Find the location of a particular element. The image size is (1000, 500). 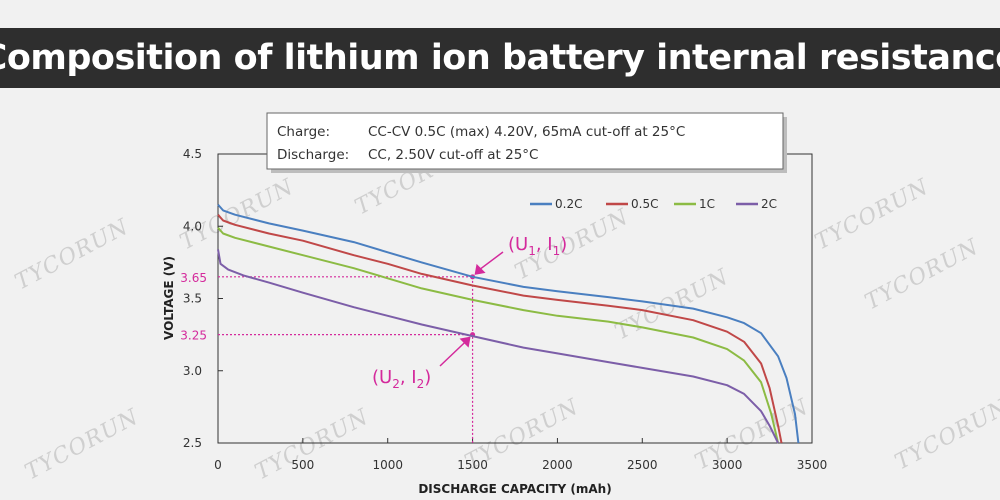

y-marker-label-lower: 3.25 is located at coordinates (193, 336).